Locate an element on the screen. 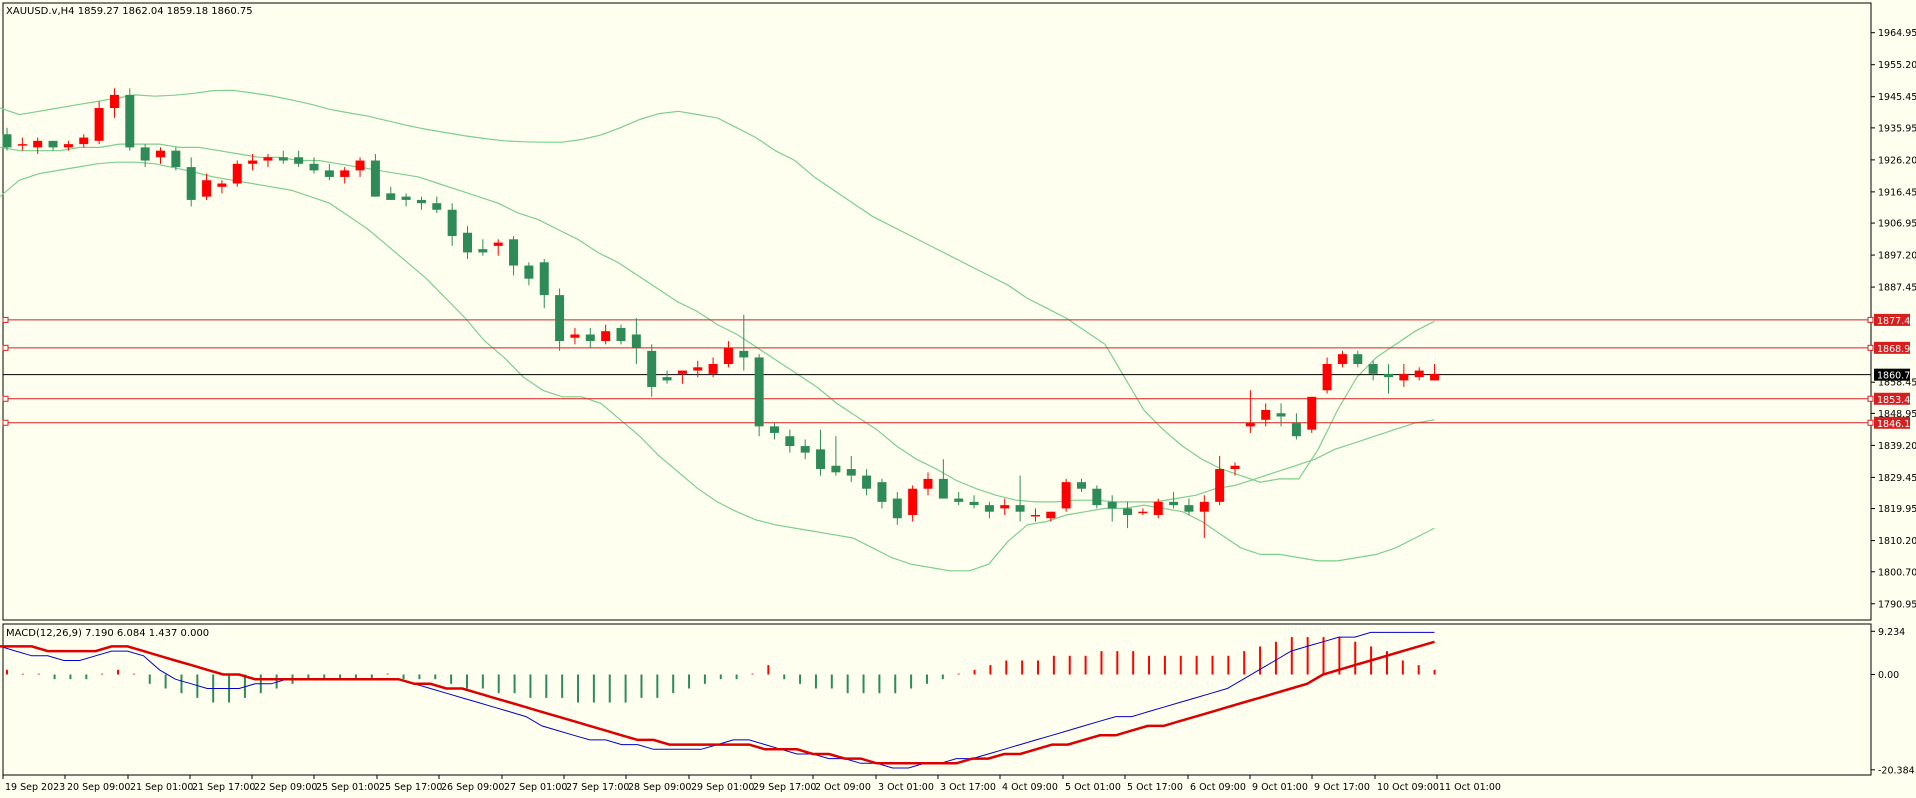 This screenshot has height=798, width=1916. x-tick-label: 9 Oct 17:00 is located at coordinates (1342, 787).